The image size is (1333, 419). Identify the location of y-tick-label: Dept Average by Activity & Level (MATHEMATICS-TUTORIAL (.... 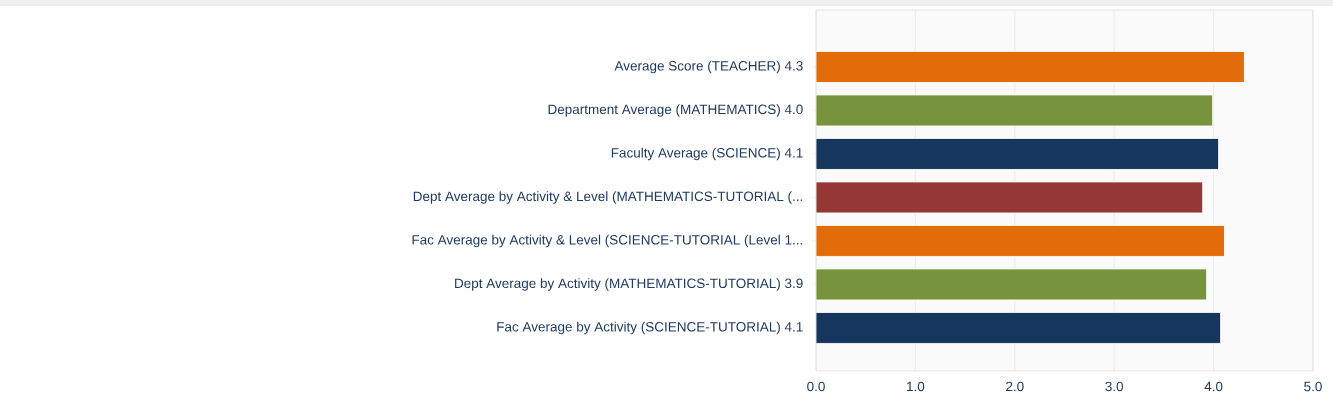
(608, 197).